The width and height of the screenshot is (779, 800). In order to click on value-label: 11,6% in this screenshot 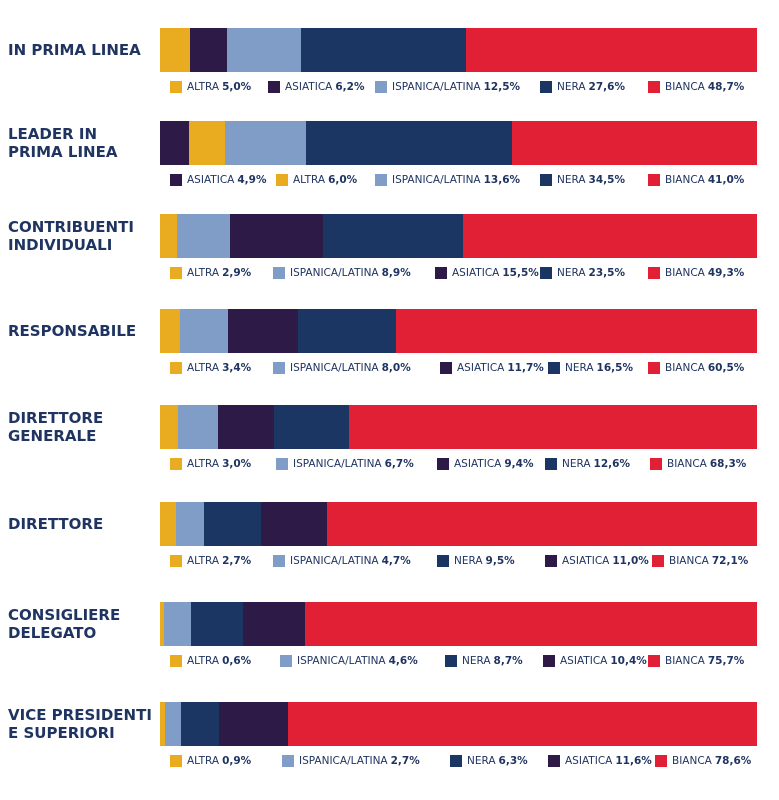, I will do `click(633, 761)`.